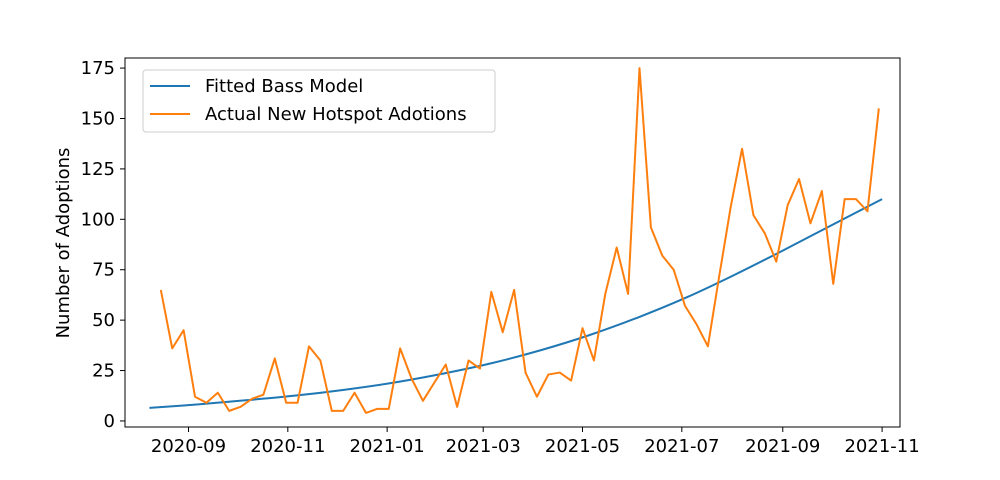  Describe the element at coordinates (98, 219) in the screenshot. I see `y-tick-label: 100` at that location.